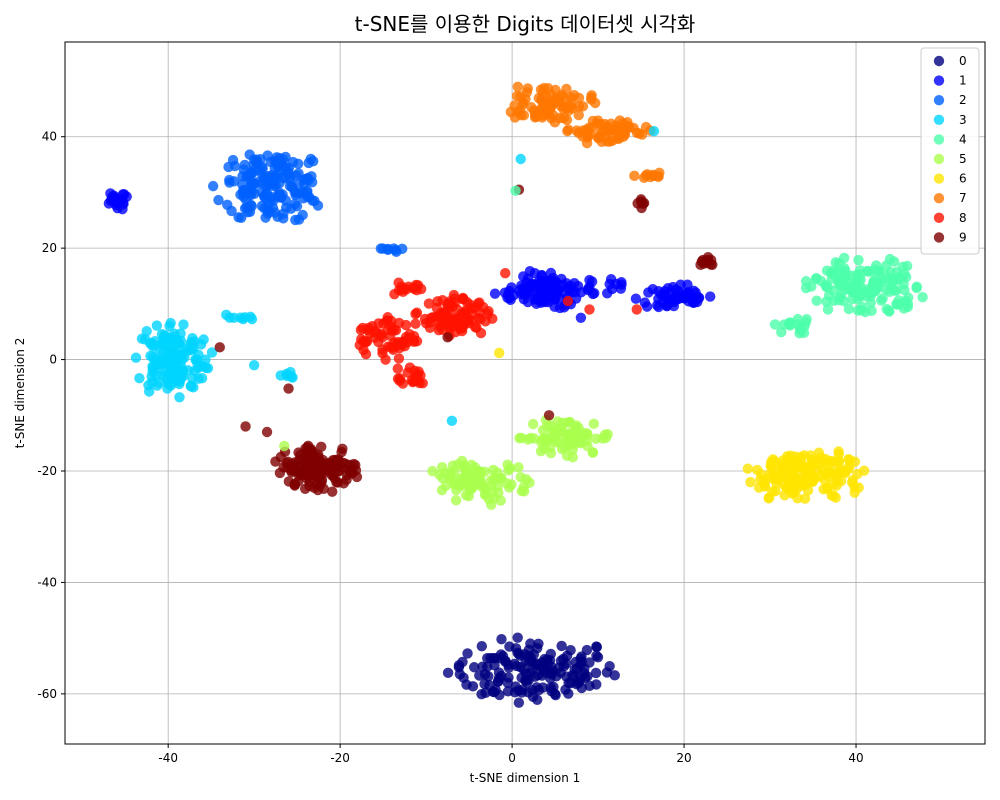  Describe the element at coordinates (168, 758) in the screenshot. I see `x-tick-label: -40` at that location.